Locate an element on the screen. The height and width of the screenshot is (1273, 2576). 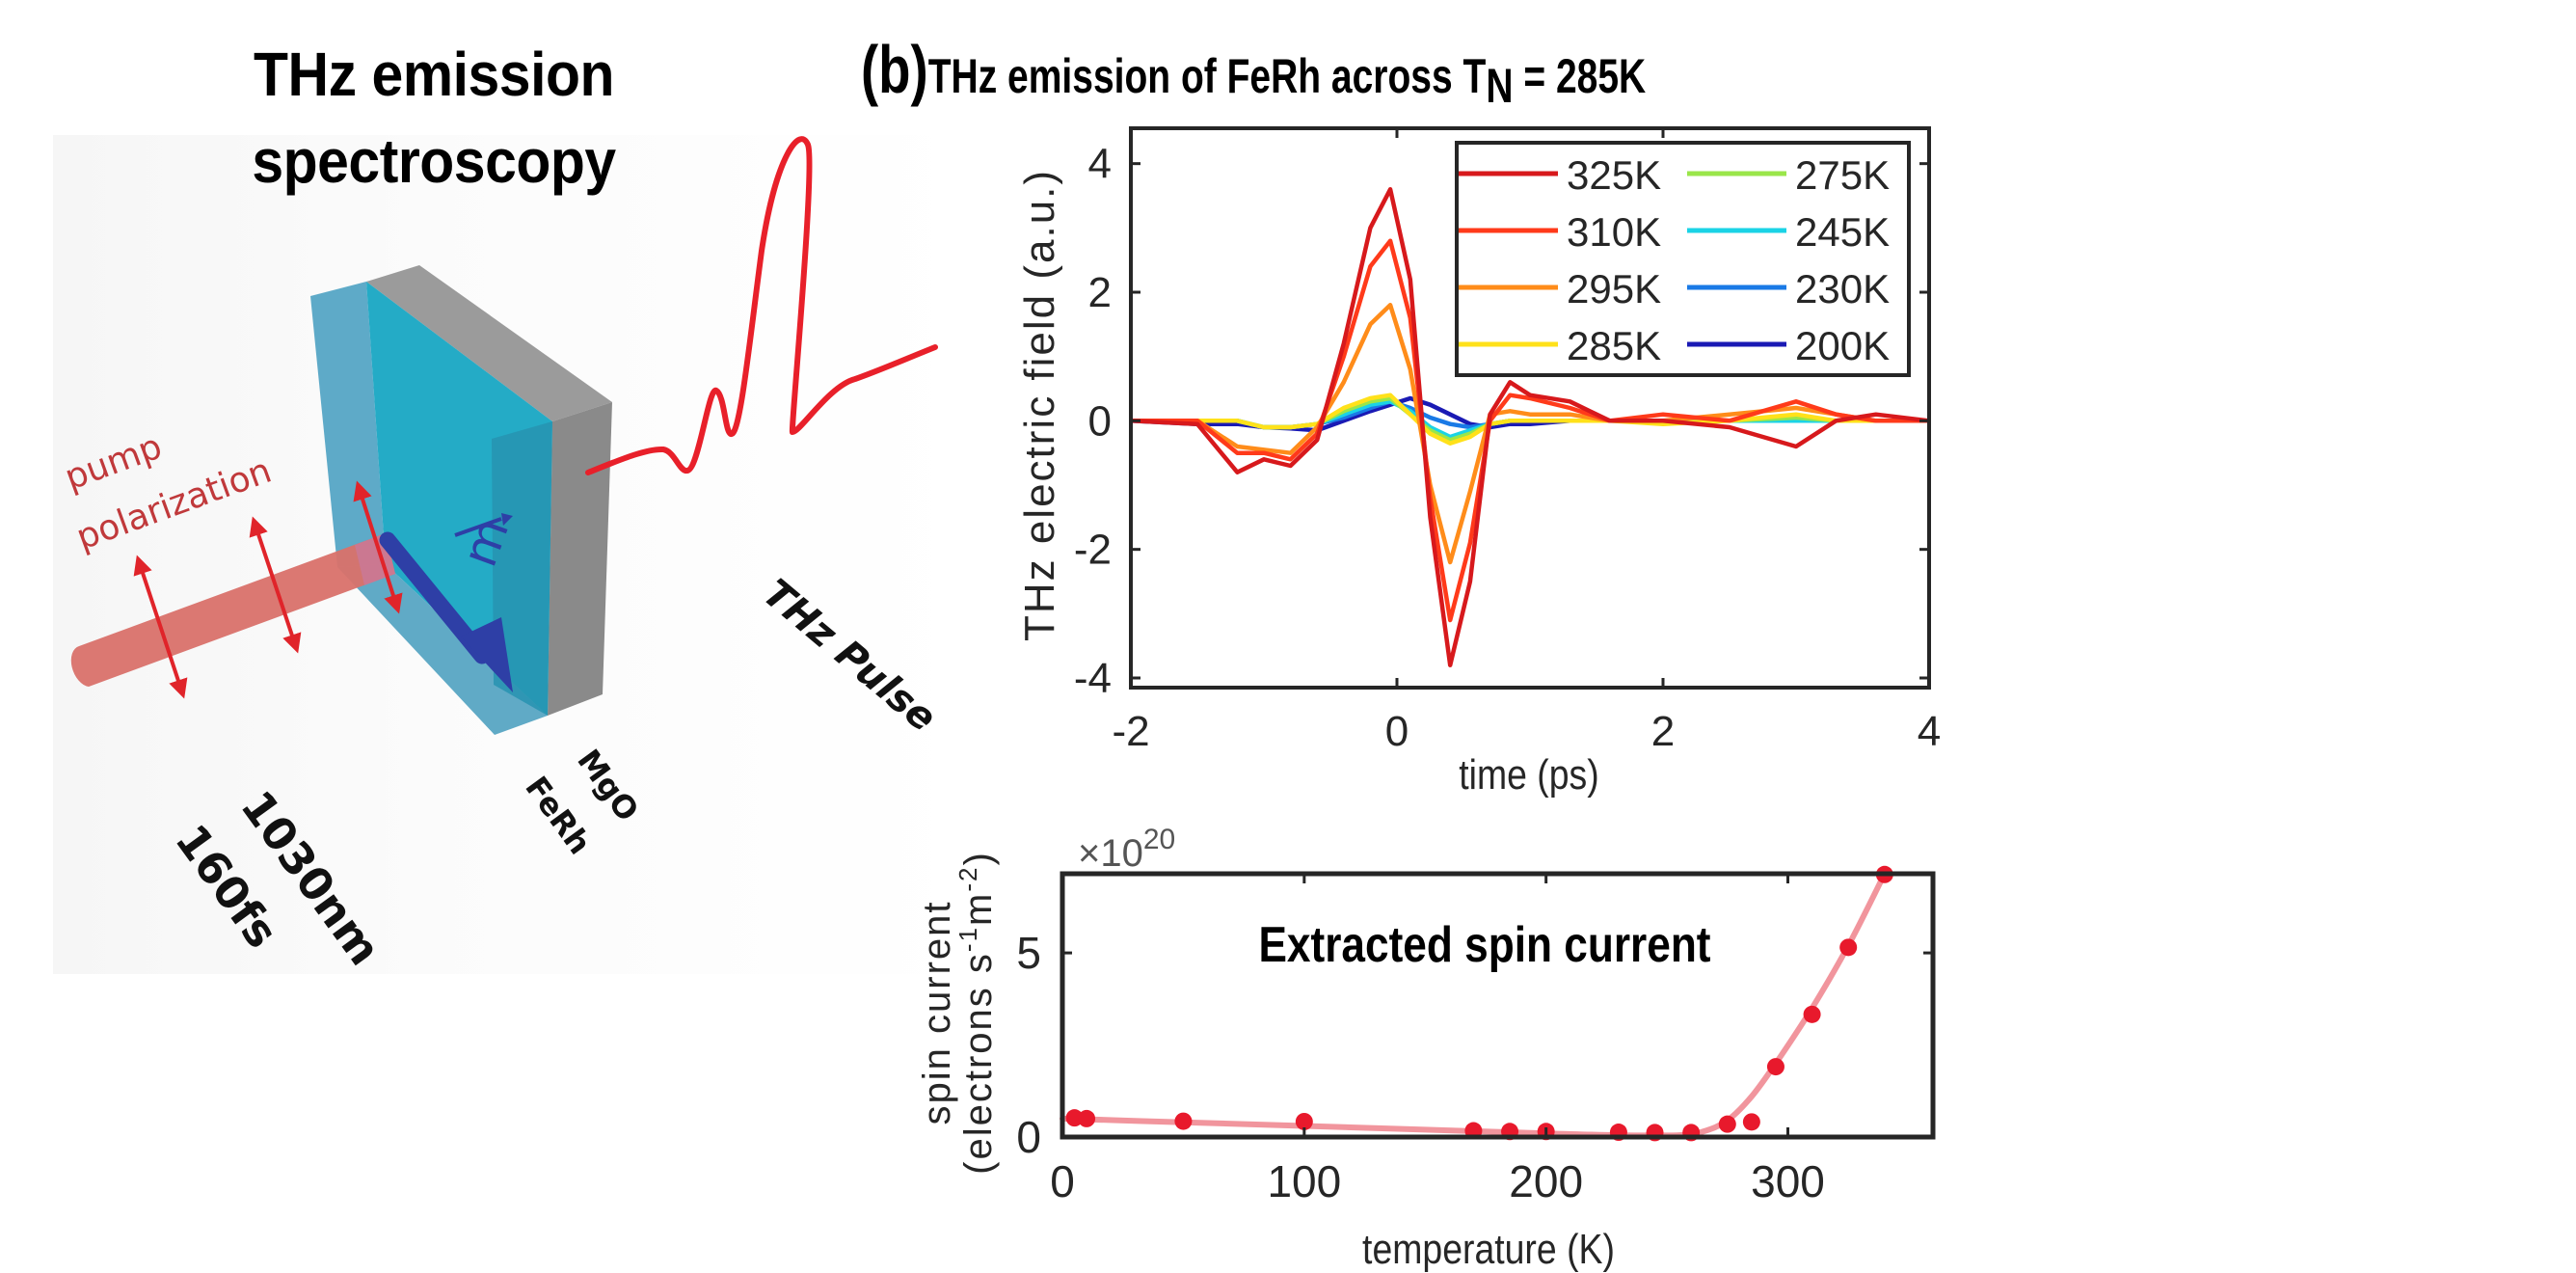
ylabel-superscript: -1 is located at coordinates (968, 939).